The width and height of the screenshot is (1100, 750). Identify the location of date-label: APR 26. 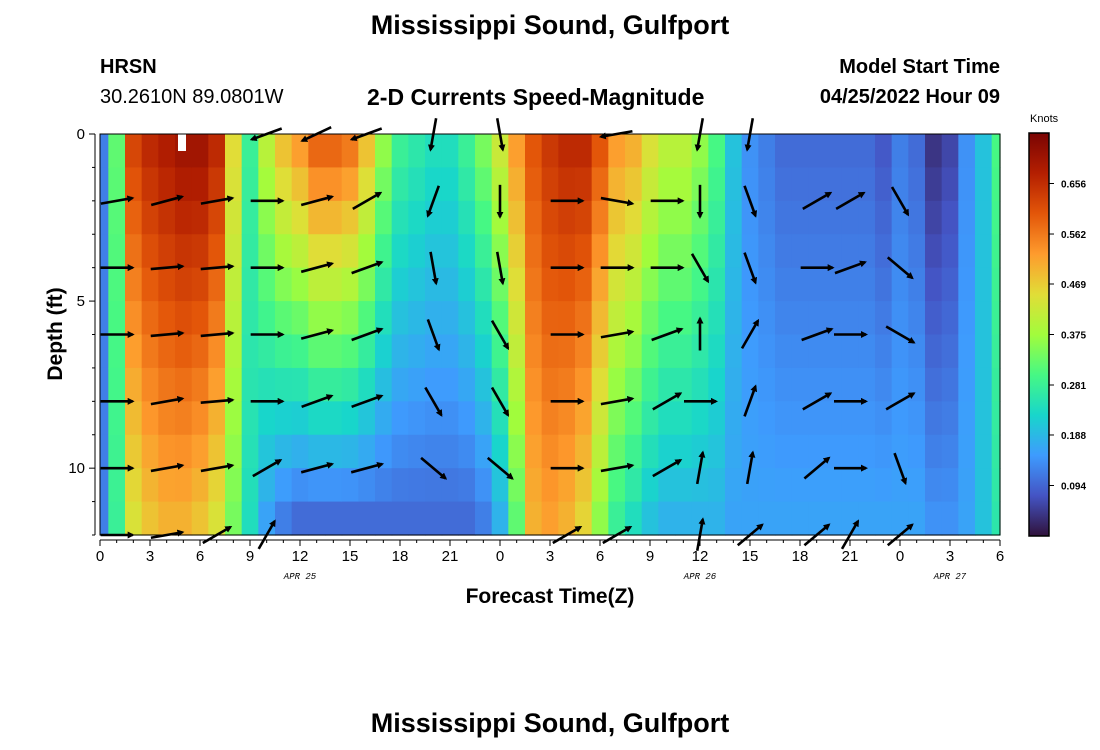
(700, 577).